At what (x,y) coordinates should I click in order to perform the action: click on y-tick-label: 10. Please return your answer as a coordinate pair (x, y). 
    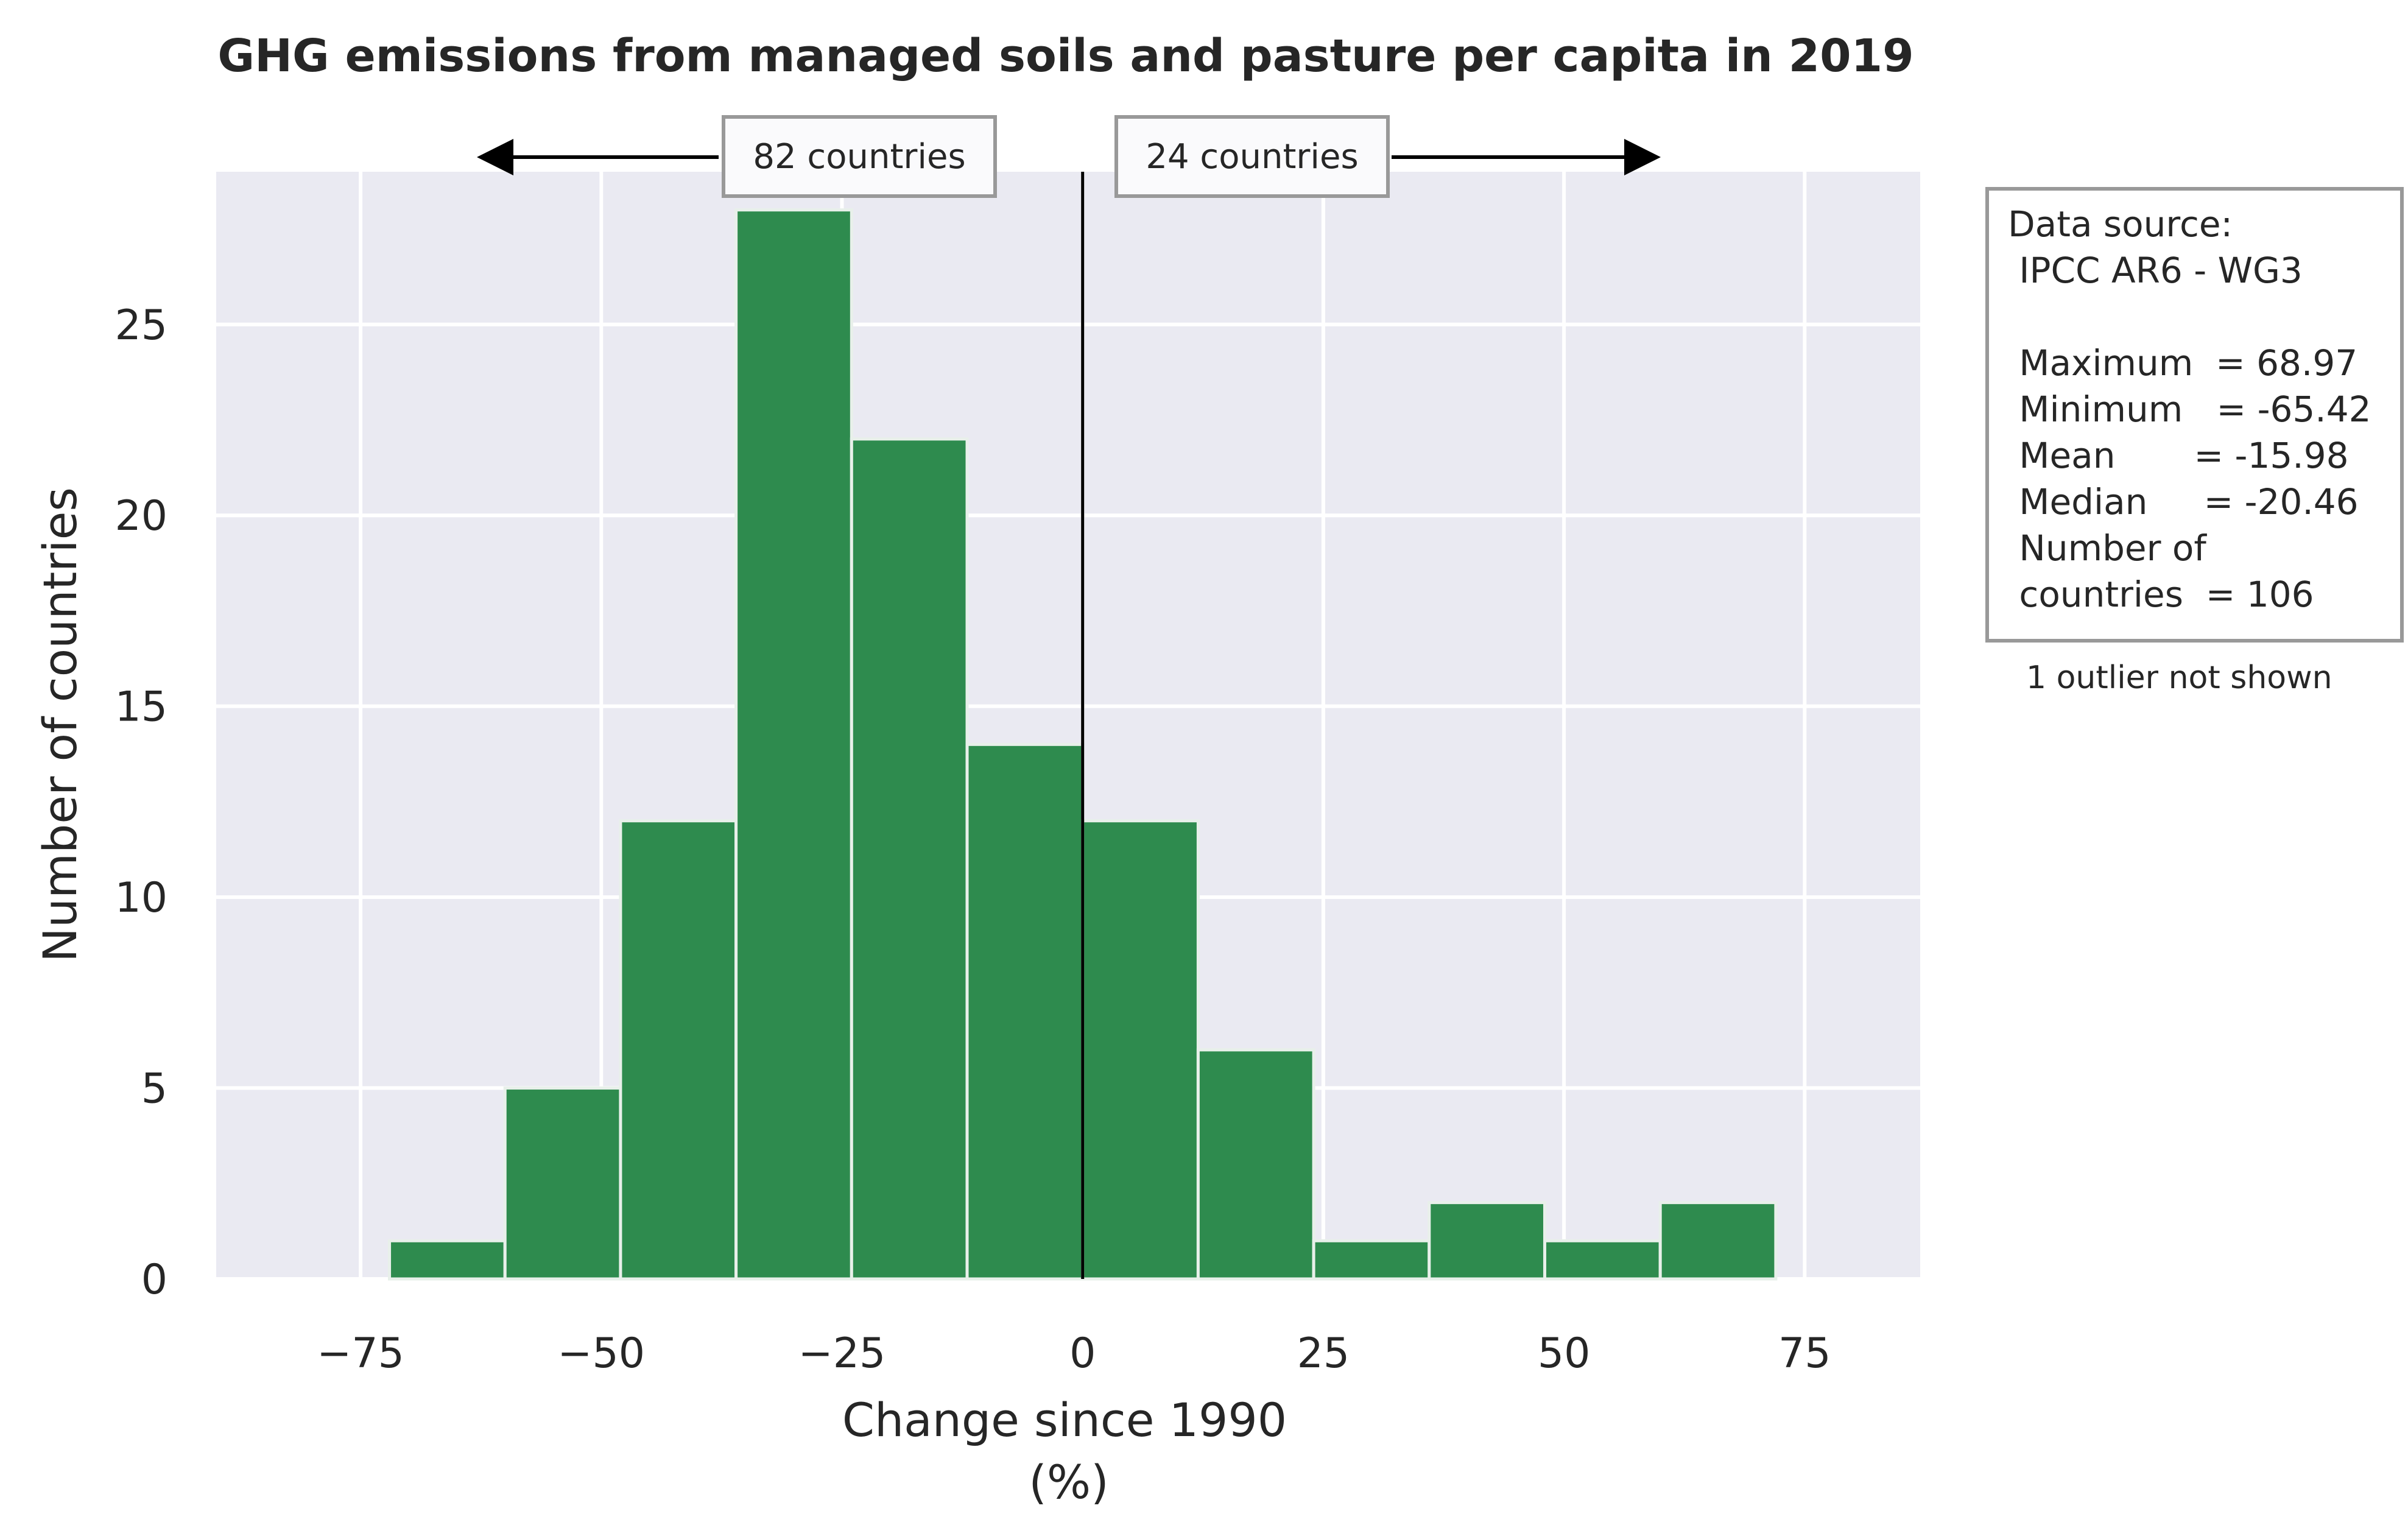
    Looking at the image, I should click on (140, 898).